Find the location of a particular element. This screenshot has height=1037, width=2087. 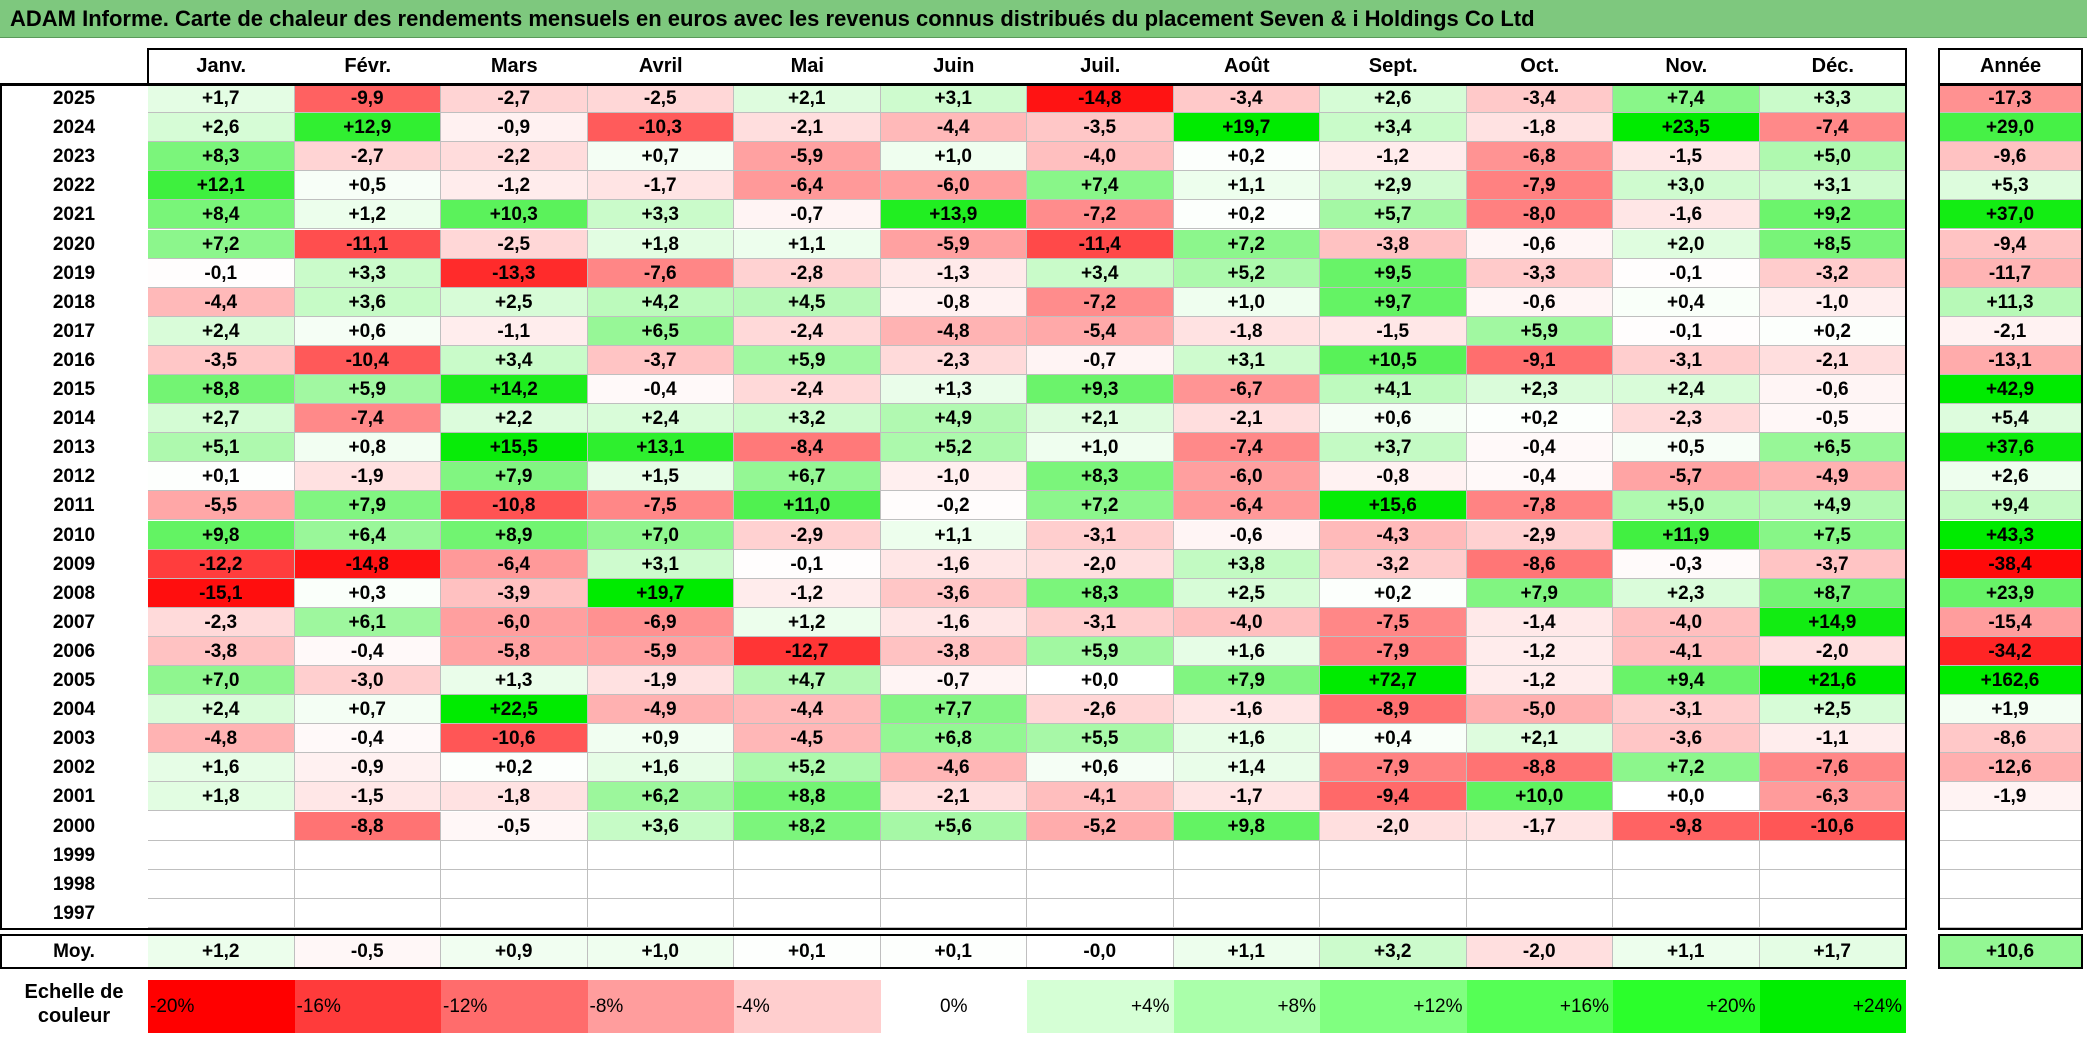

heatmap-cell: +5,5 is located at coordinates (1100, 739).